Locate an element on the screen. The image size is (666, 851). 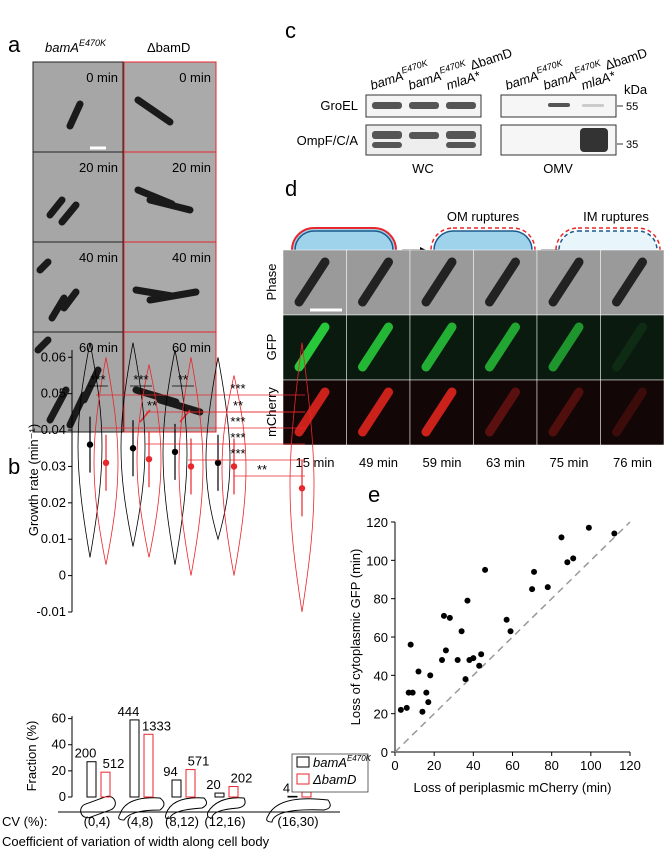
unit-label: kDa is located at coordinates (636, 89).